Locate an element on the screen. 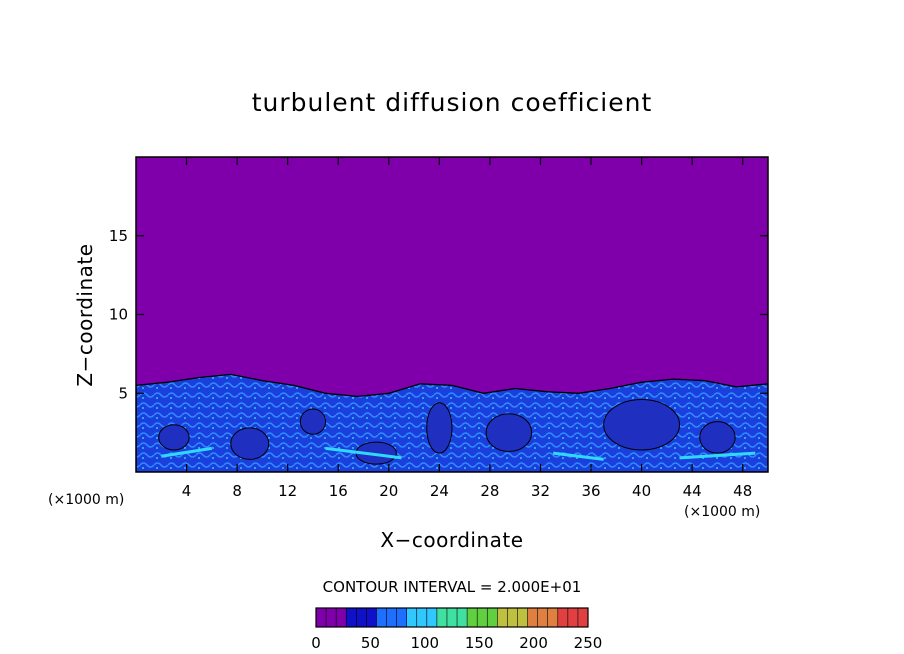 Image resolution: width=904 pixels, height=654 pixels. x-tick-label: 4 is located at coordinates (187, 491).